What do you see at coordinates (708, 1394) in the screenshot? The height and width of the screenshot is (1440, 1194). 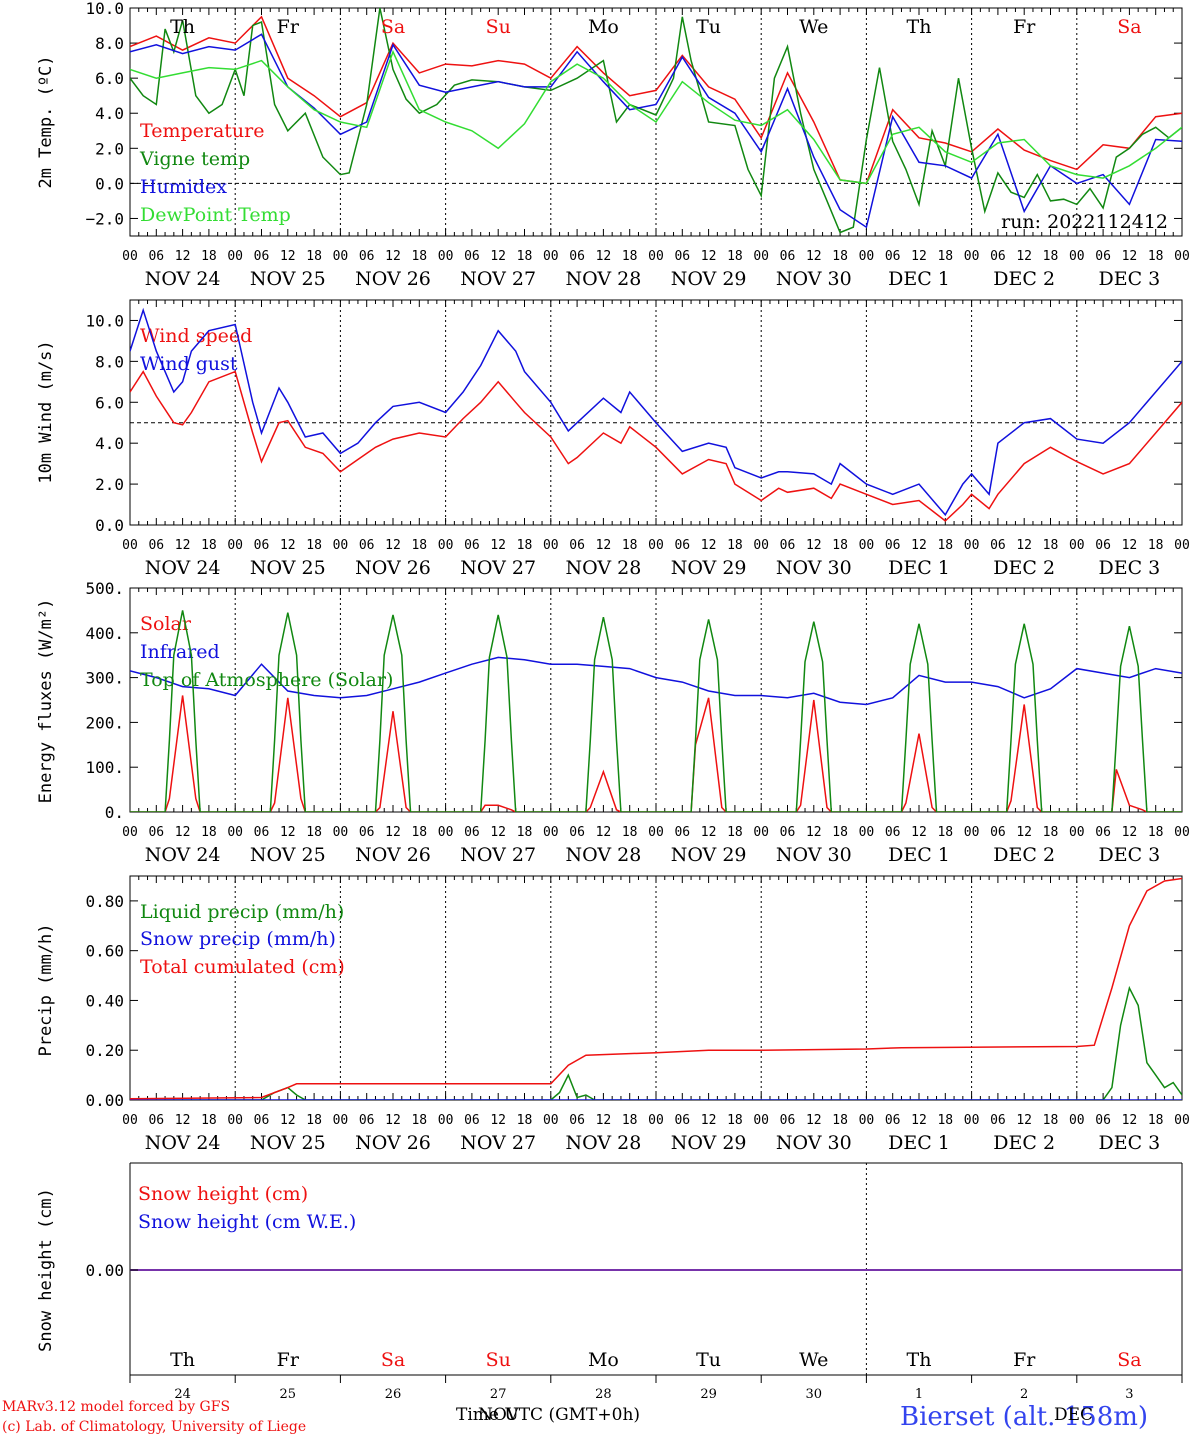 I see `day-number-label: 29` at bounding box center [708, 1394].